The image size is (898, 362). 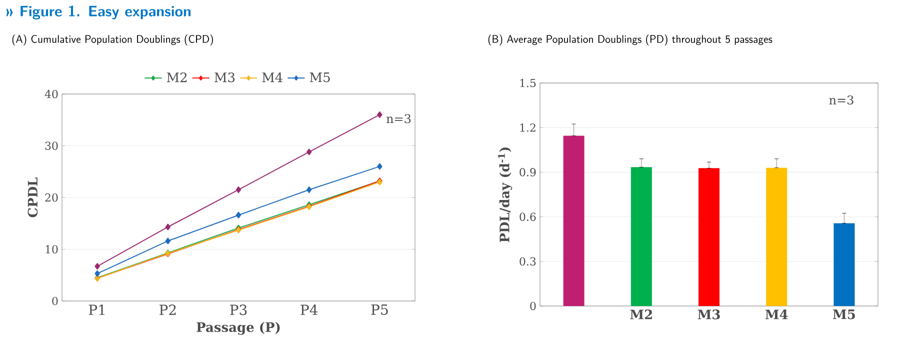 What do you see at coordinates (52, 249) in the screenshot?
I see `y-tick-label: 10` at bounding box center [52, 249].